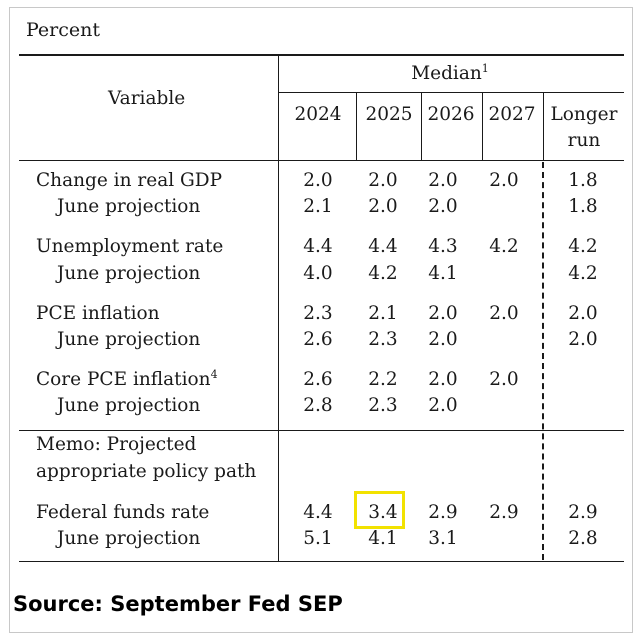  What do you see at coordinates (178, 604) in the screenshot?
I see `source-caption: Source: September Fed SEP` at bounding box center [178, 604].